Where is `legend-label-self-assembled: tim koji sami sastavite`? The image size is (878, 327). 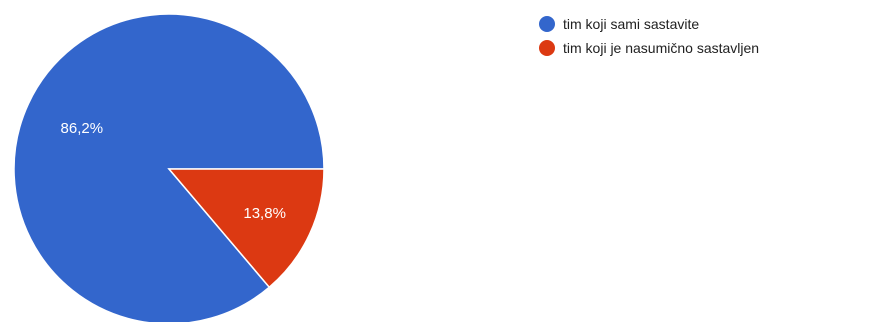 legend-label-self-assembled: tim koji sami sastavite is located at coordinates (631, 24).